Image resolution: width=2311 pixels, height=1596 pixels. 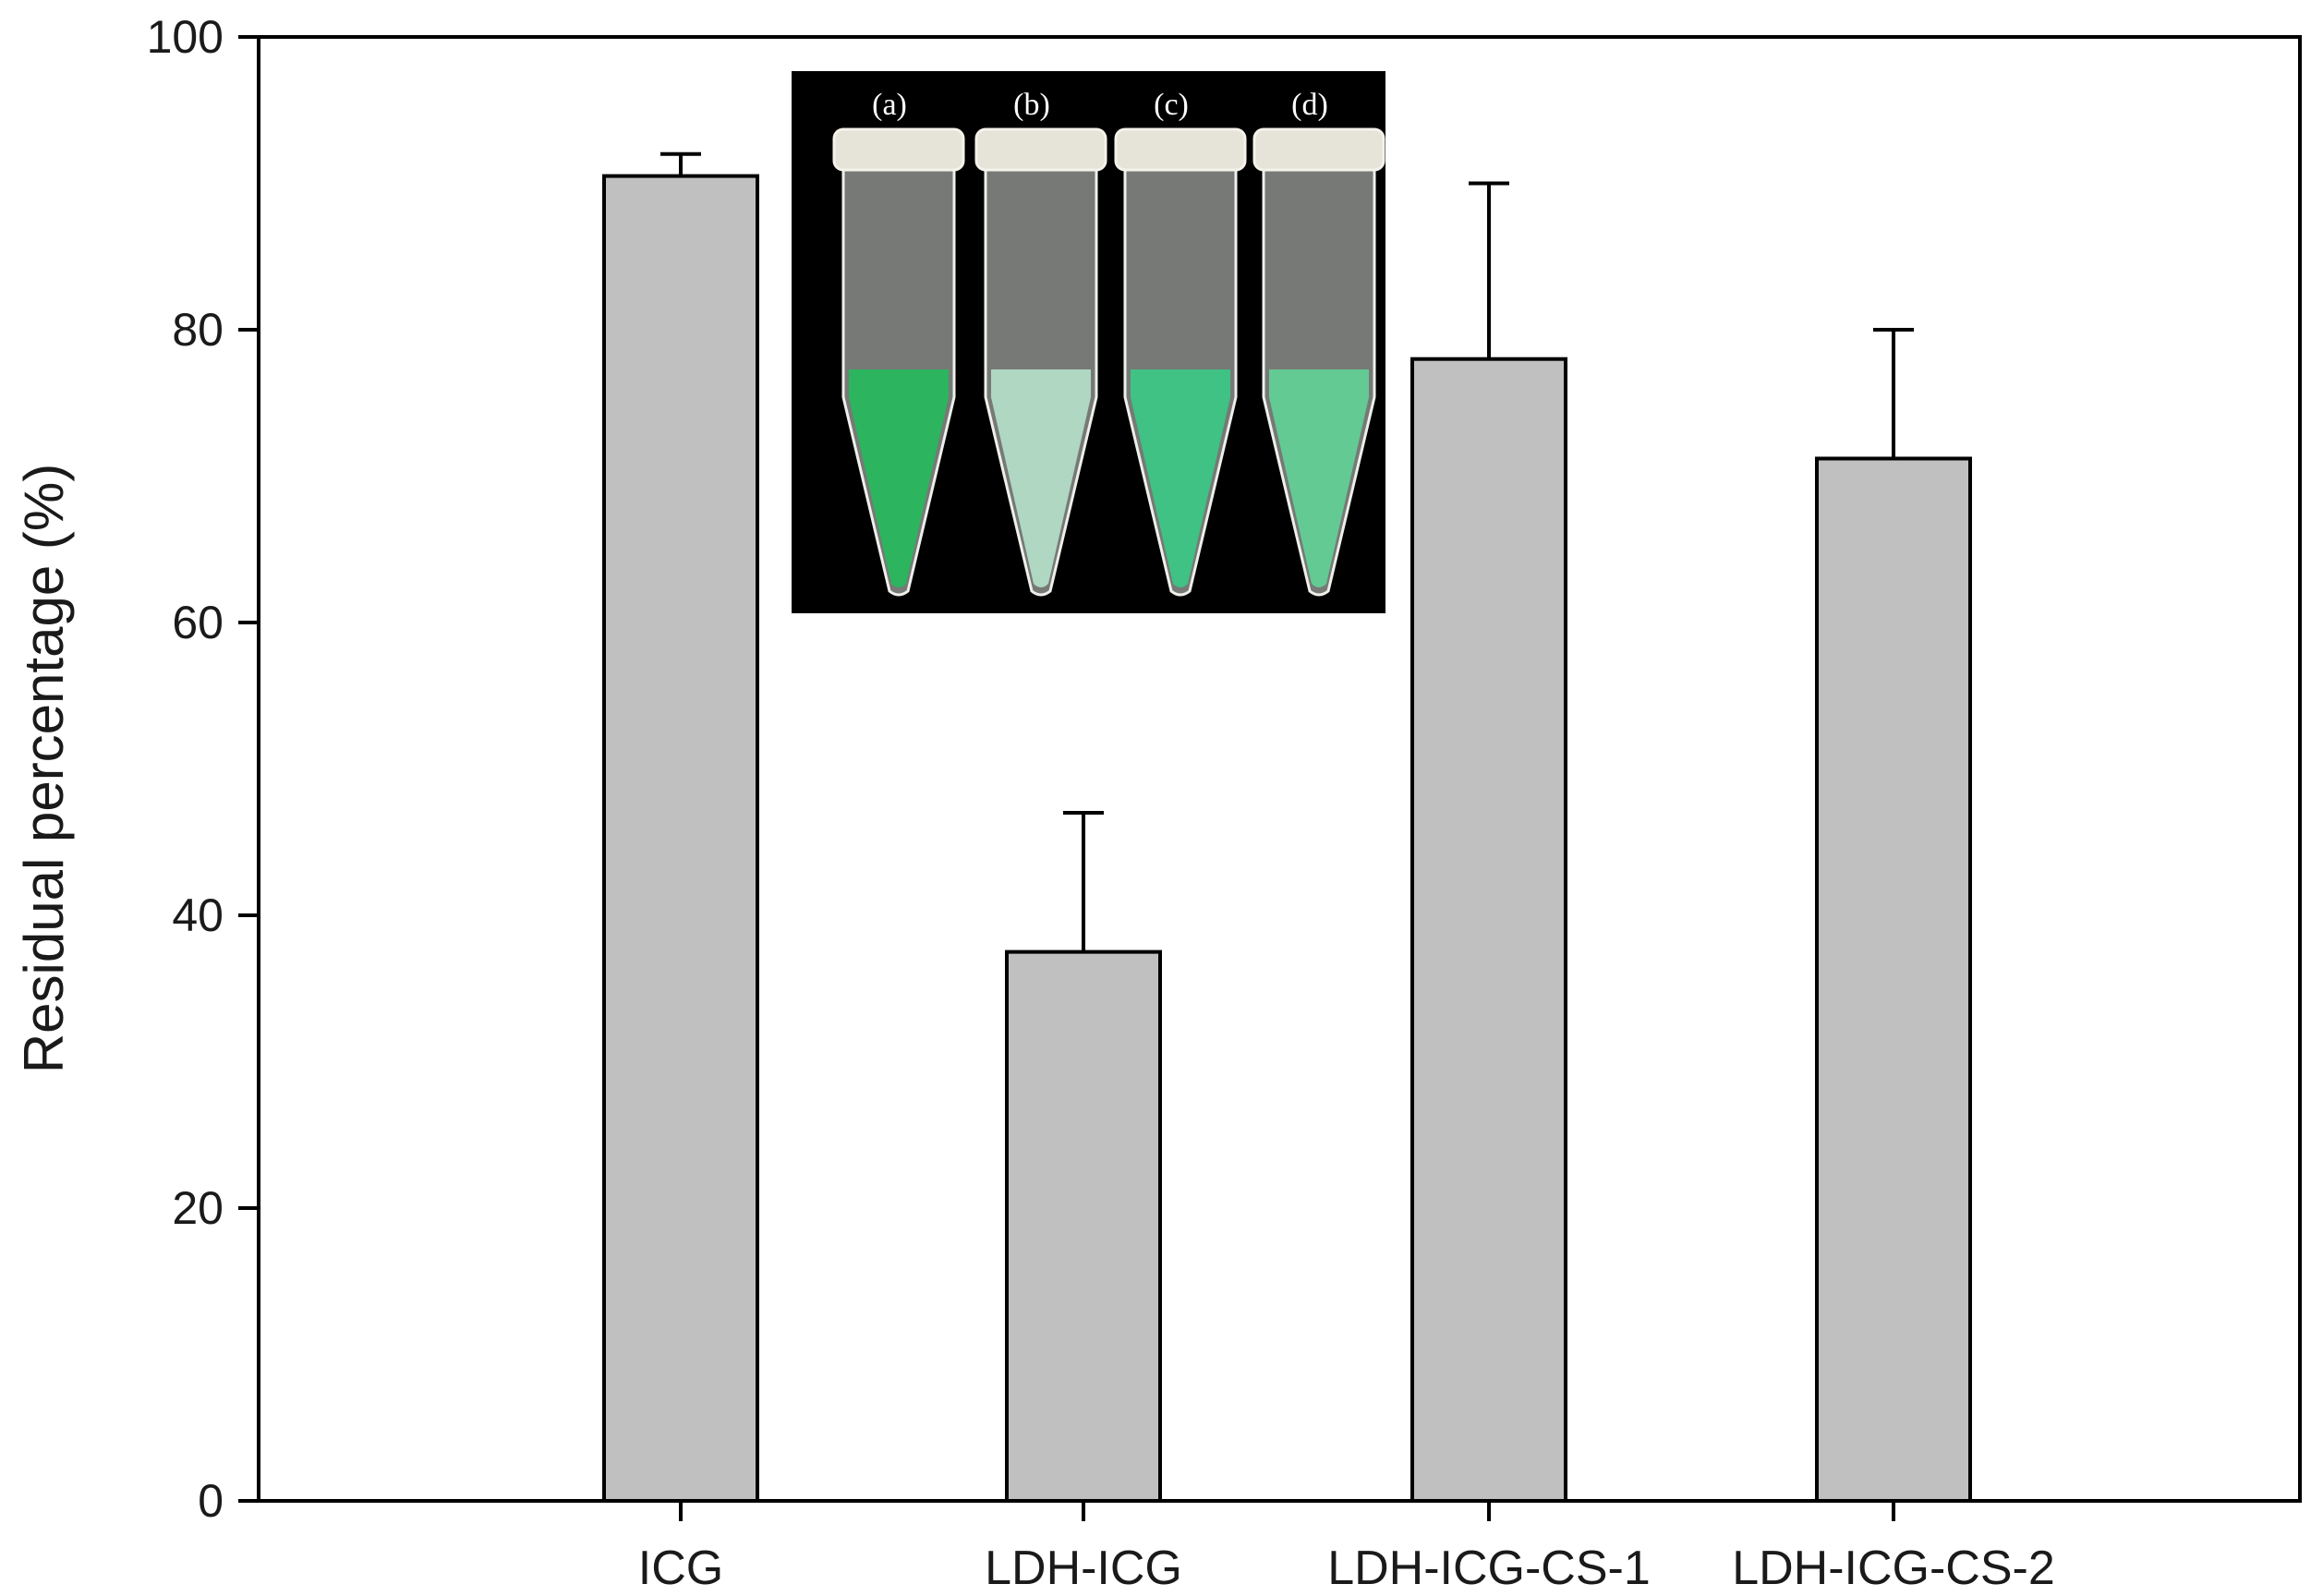 I want to click on x-tick-label: ICG, so click(x=680, y=1568).